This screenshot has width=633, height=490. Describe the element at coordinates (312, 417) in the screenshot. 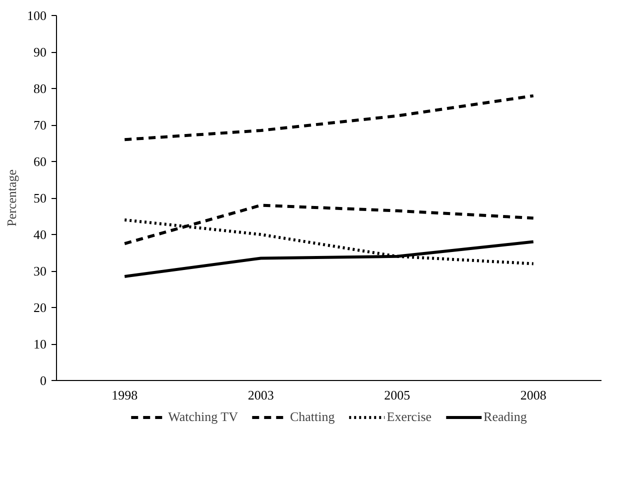

I see `legend-label: Chatting` at that location.